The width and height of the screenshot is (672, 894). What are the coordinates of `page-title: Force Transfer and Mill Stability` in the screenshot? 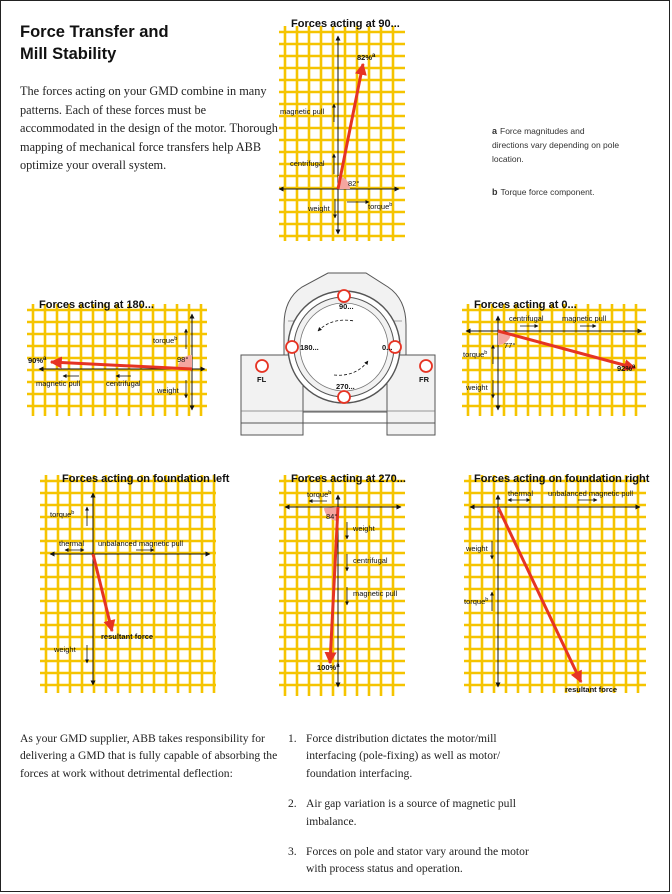 It's located at (94, 43).